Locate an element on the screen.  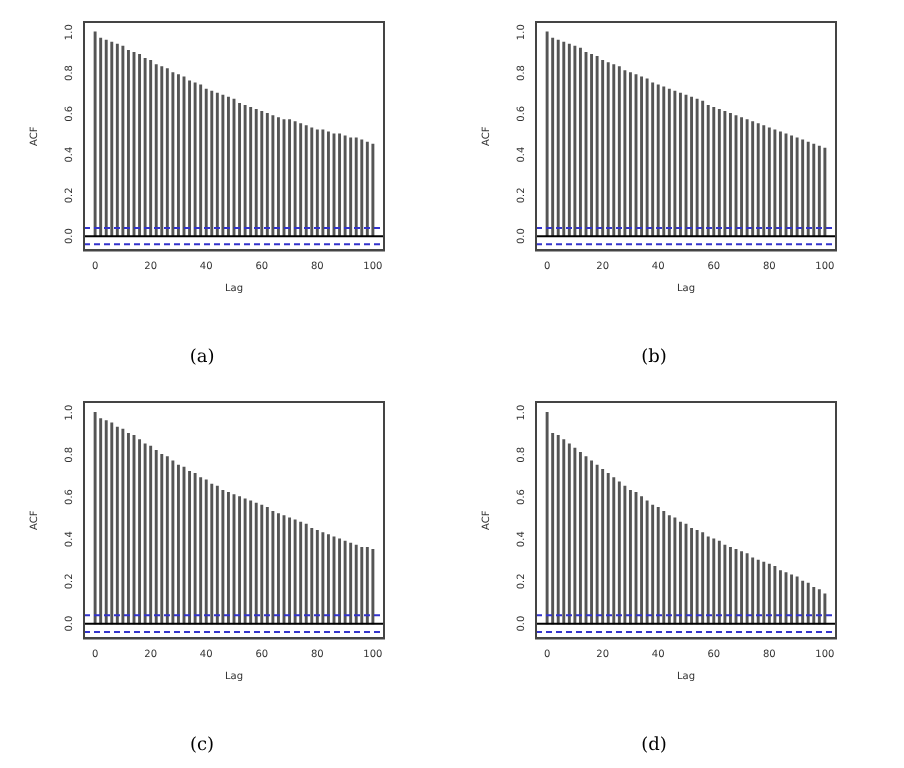
text: (b) is located at coordinates (654, 357).